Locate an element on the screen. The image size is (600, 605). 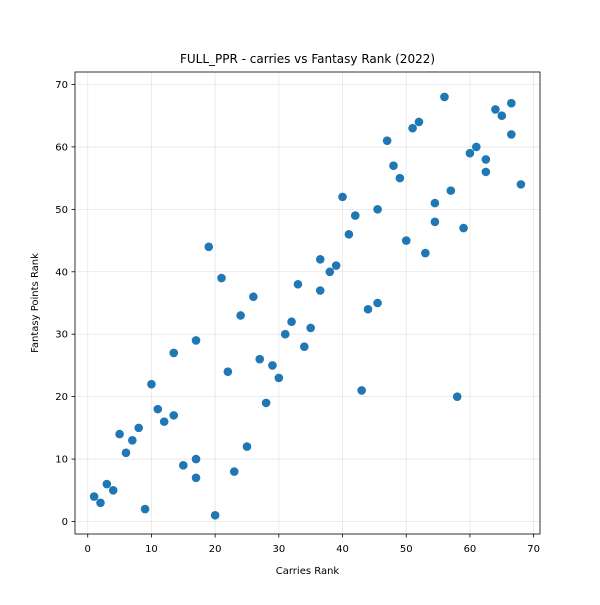
x-axis-ticks: 0 10 20 30 40 50 60 70 is located at coordinates (312, 544).